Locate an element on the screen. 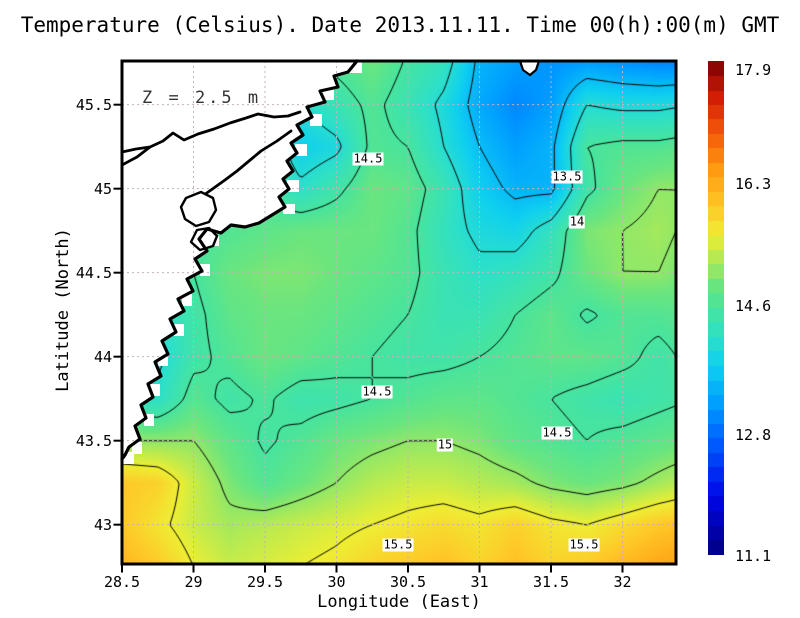 The height and width of the screenshot is (618, 800). colorbar-tick-label: 11.1 is located at coordinates (753, 556).